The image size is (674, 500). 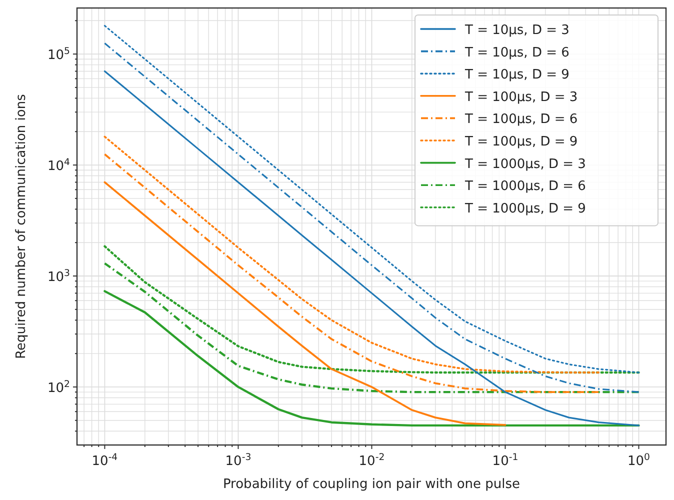 I want to click on legend-label: T = 10μs, D = 3, so click(x=517, y=30).